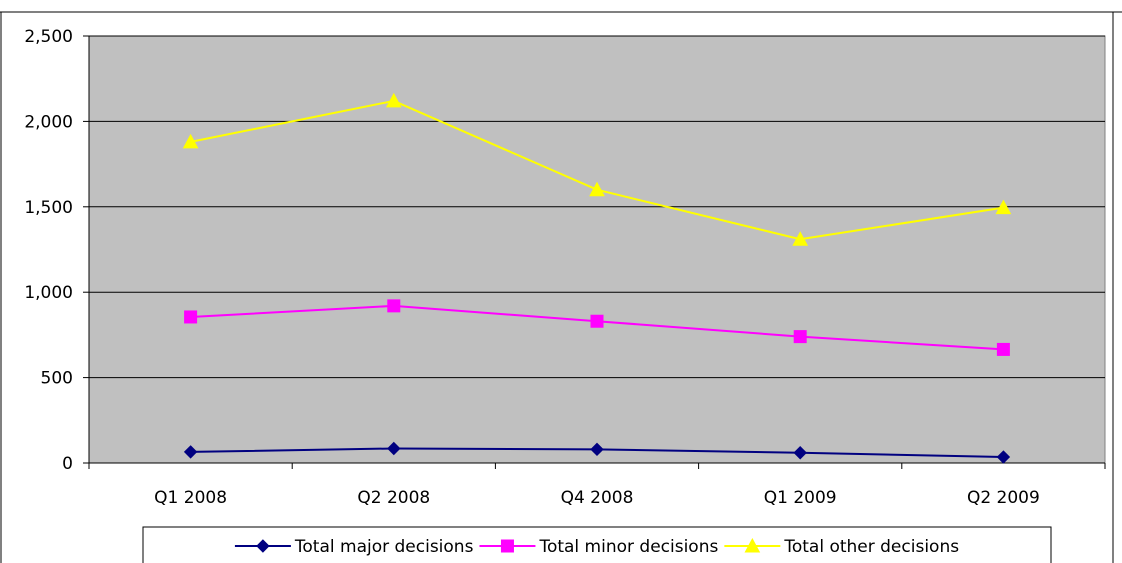 The image size is (1122, 563). What do you see at coordinates (597, 485) in the screenshot?
I see `x-axis-ticks: Q1 2008 Q2 2008 Q4 2008 Q1 2009 Q2 2009` at bounding box center [597, 485].